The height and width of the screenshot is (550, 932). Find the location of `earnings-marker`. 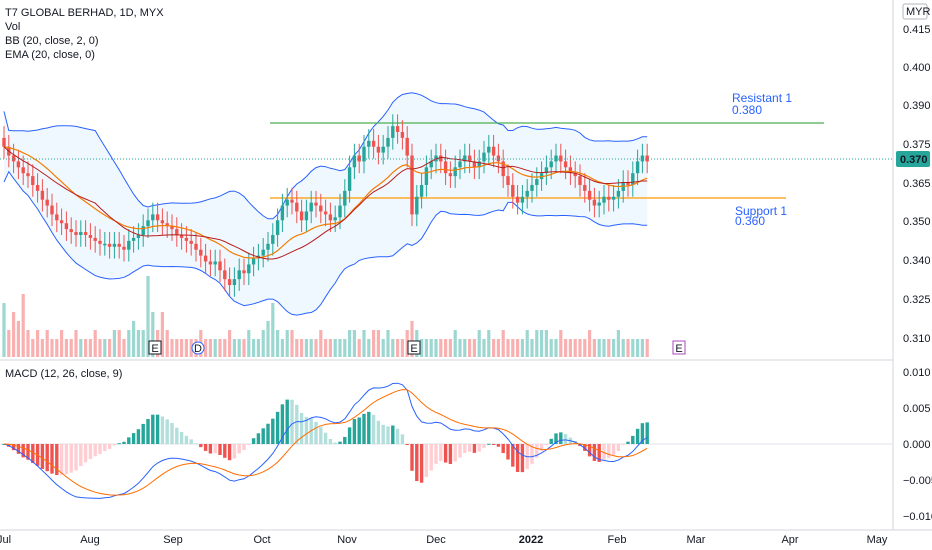

earnings-marker is located at coordinates (155, 347).